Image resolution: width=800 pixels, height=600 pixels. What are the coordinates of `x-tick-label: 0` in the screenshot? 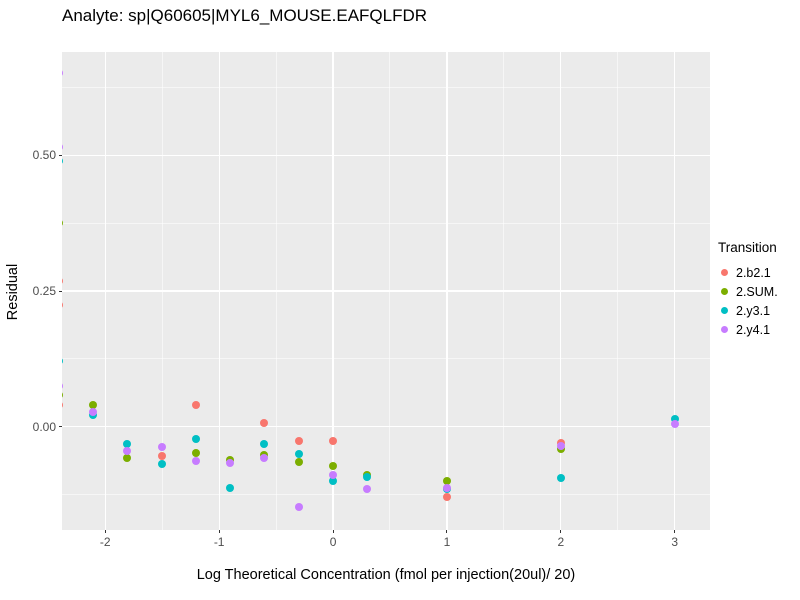 It's located at (333, 542).